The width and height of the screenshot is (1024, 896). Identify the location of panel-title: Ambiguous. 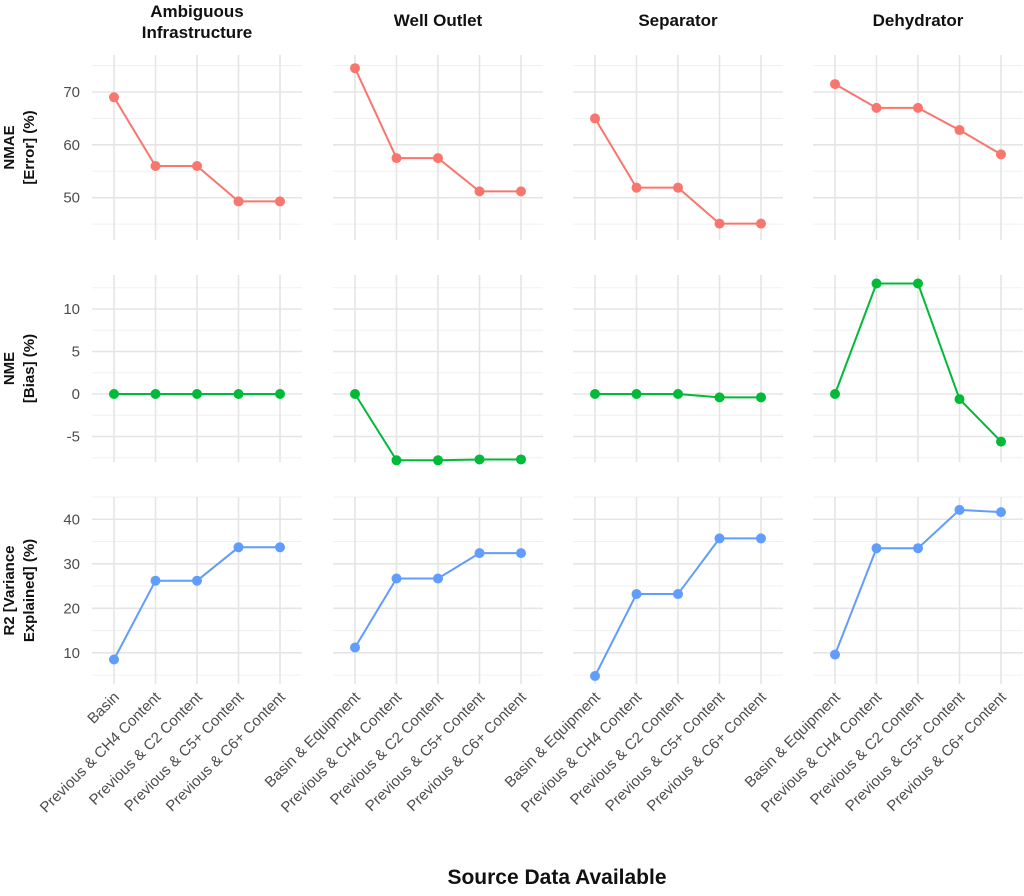
(197, 11).